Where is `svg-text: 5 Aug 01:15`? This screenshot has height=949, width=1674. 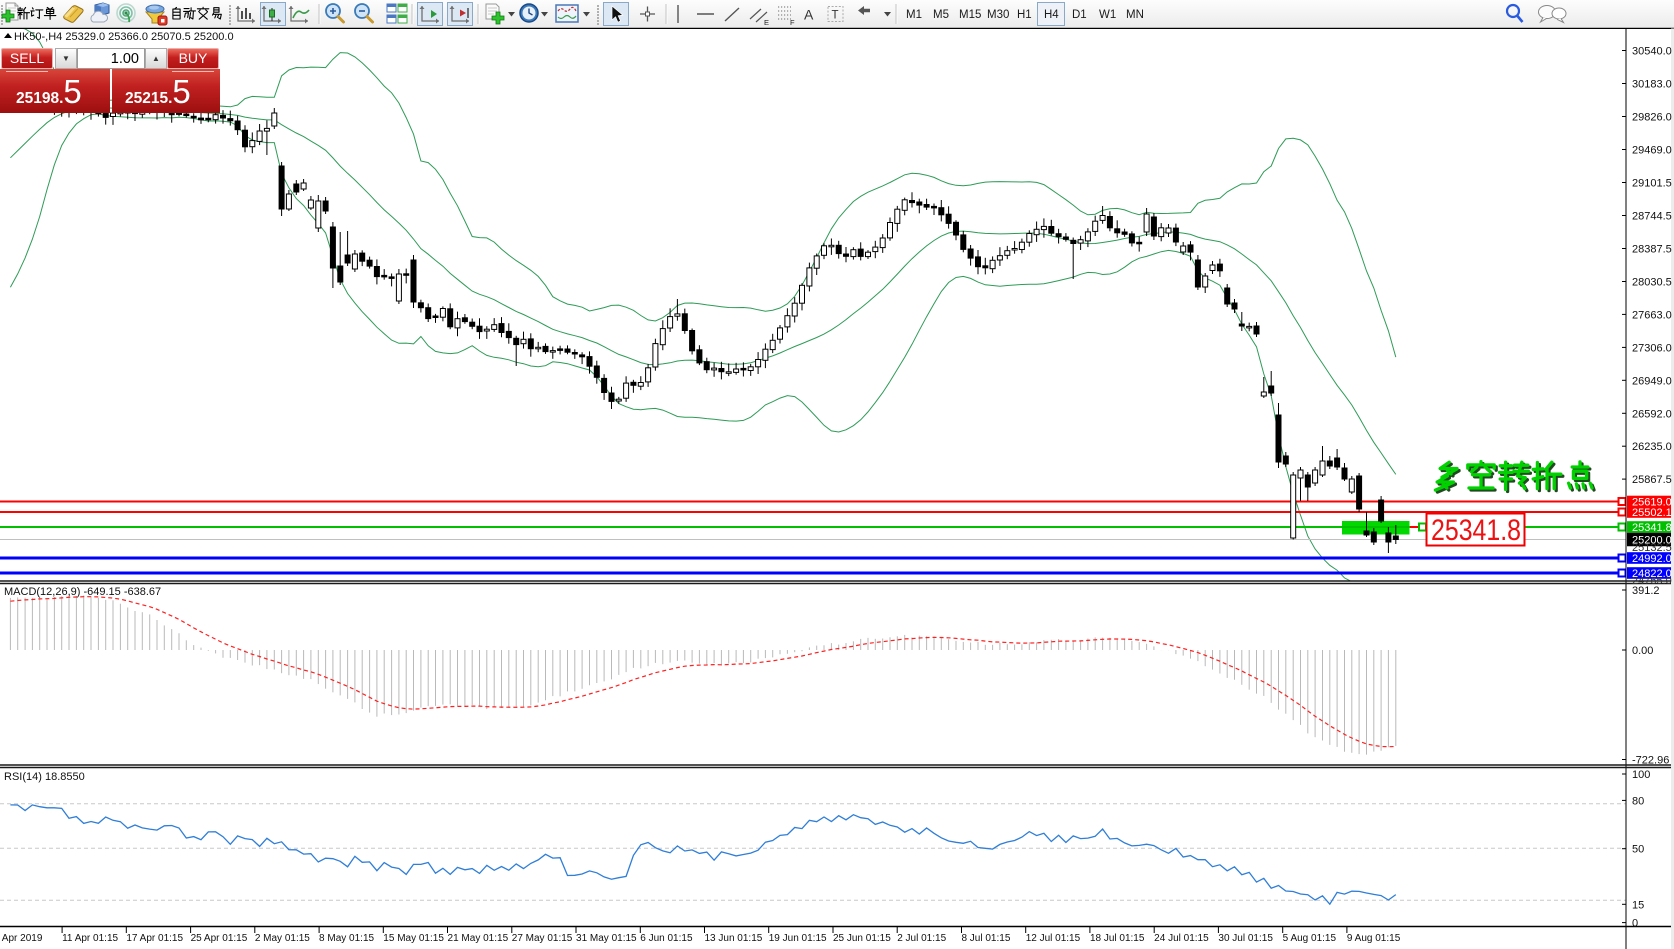
svg-text: 5 Aug 01:15 is located at coordinates (1310, 938).